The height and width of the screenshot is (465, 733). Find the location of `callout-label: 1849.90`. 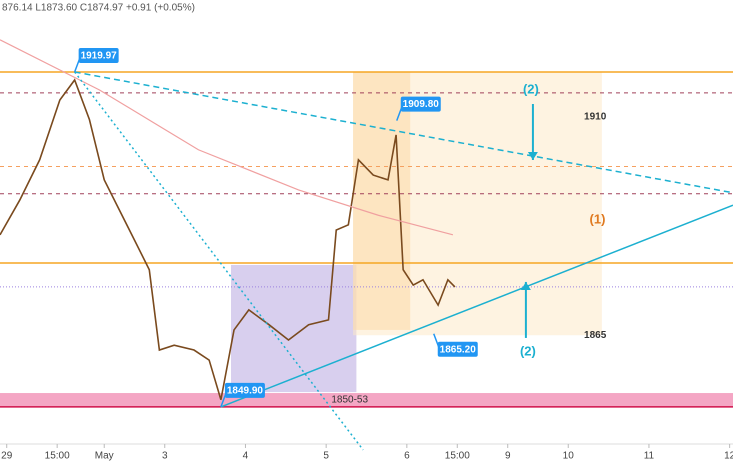

callout-label: 1849.90 is located at coordinates (245, 391).